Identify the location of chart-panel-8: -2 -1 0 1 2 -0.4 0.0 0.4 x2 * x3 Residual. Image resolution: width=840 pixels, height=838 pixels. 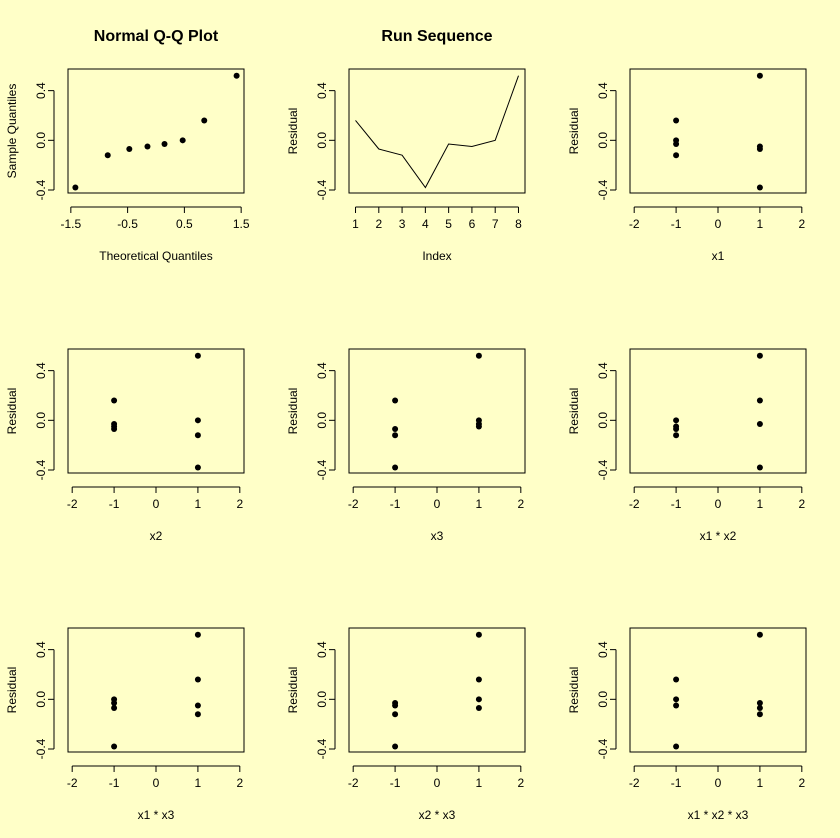
(406, 724).